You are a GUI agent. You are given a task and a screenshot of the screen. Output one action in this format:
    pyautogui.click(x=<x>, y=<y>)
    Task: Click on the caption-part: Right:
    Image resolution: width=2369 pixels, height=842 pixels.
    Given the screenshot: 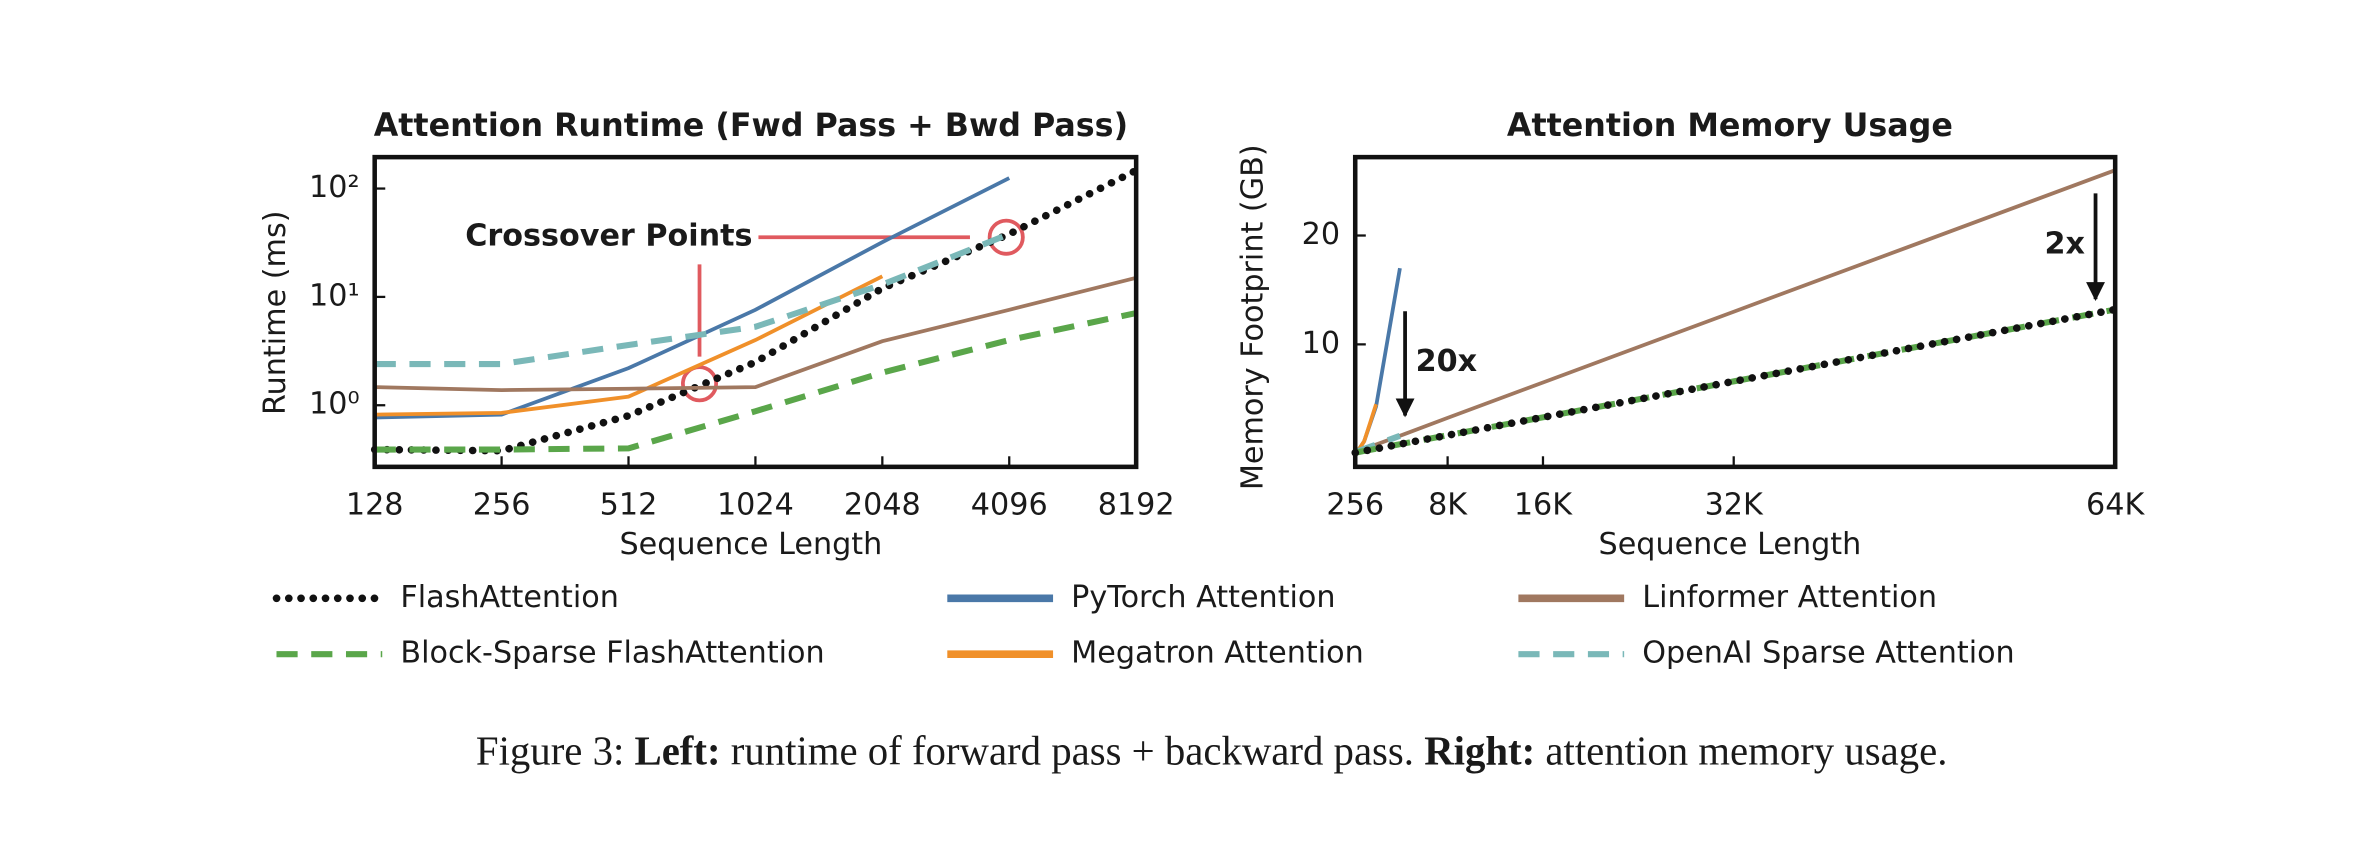 What is the action you would take?
    pyautogui.click(x=1479, y=751)
    